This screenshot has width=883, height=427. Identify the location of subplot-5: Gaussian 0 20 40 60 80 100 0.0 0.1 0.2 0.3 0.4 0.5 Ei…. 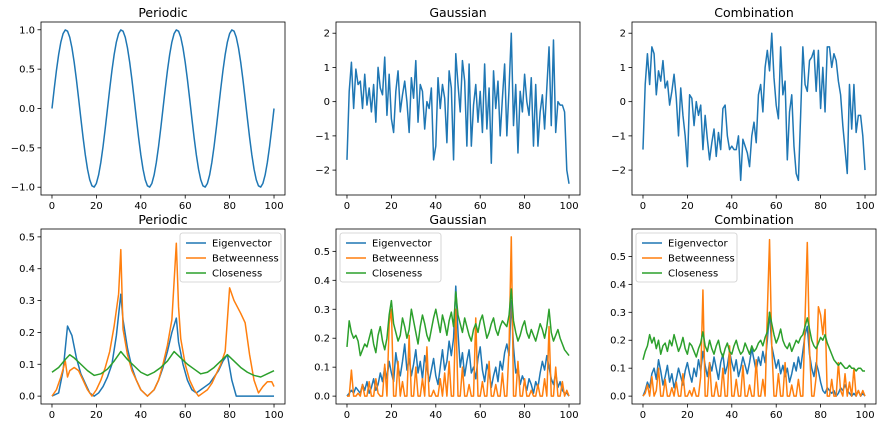
(447, 316).